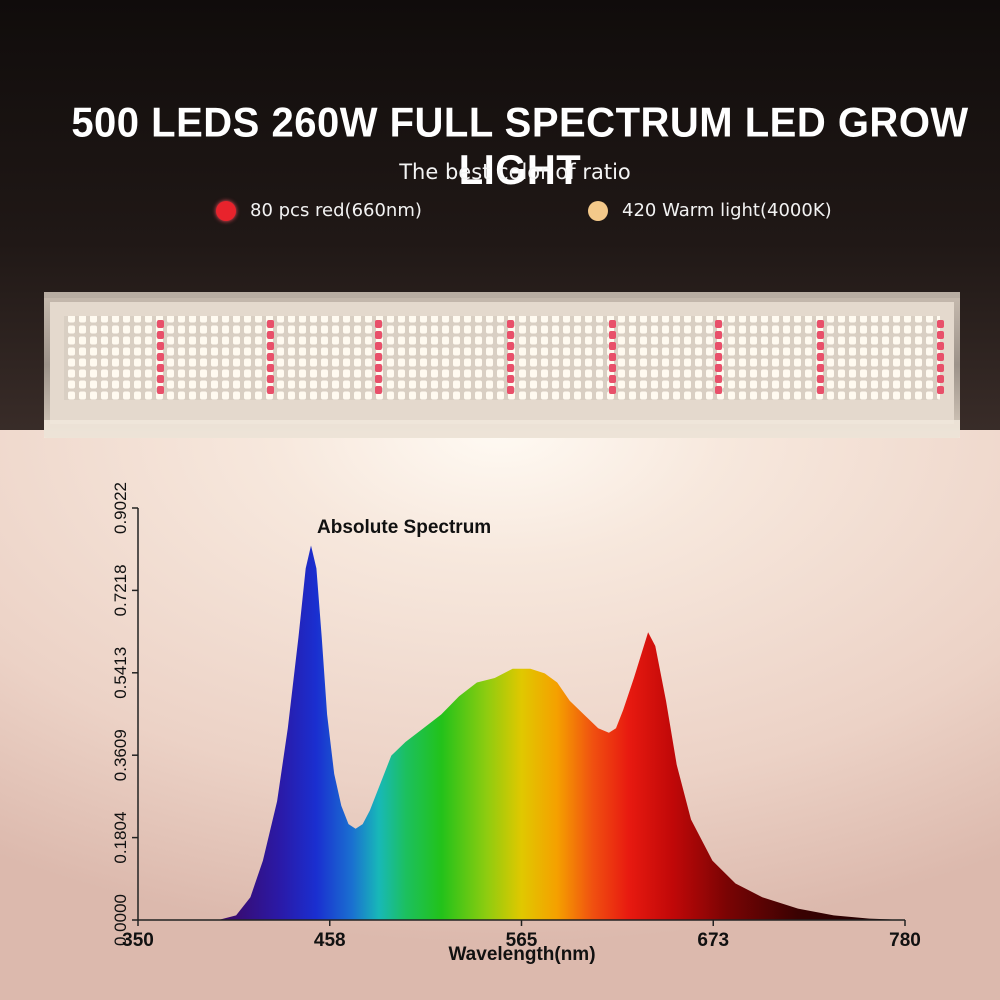 The image size is (1000, 1000). Describe the element at coordinates (120, 590) in the screenshot. I see `y-tick-label: 0.7218` at that location.